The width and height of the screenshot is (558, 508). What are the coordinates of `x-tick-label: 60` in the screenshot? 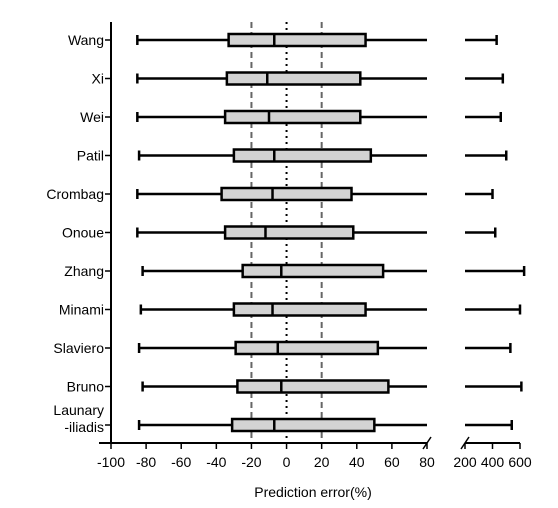 It's located at (392, 462).